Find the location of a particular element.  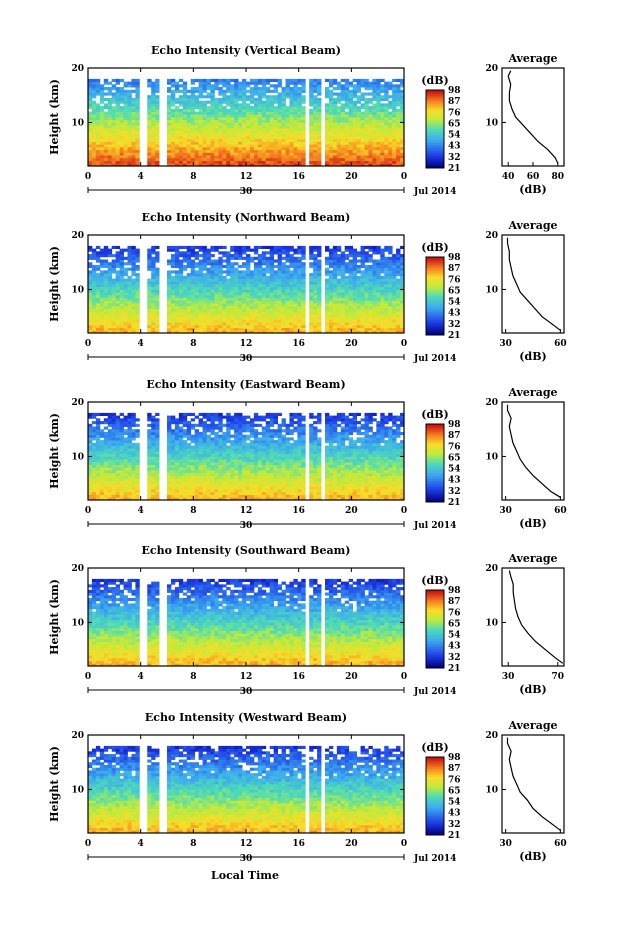

colorbar-segment is located at coordinates (435, 281).